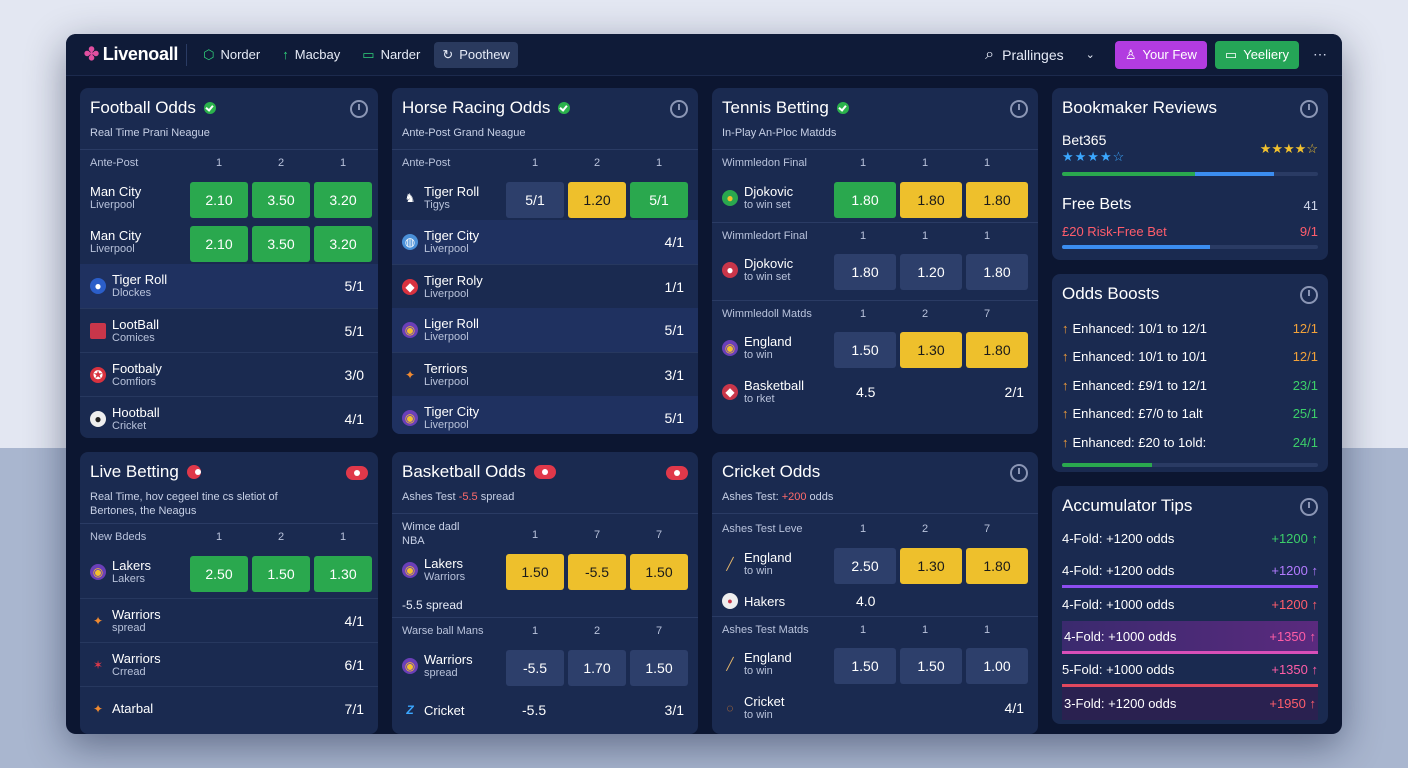 The height and width of the screenshot is (768, 1408). What do you see at coordinates (1320, 54) in the screenshot?
I see `more-icon: ⋯` at bounding box center [1320, 54].